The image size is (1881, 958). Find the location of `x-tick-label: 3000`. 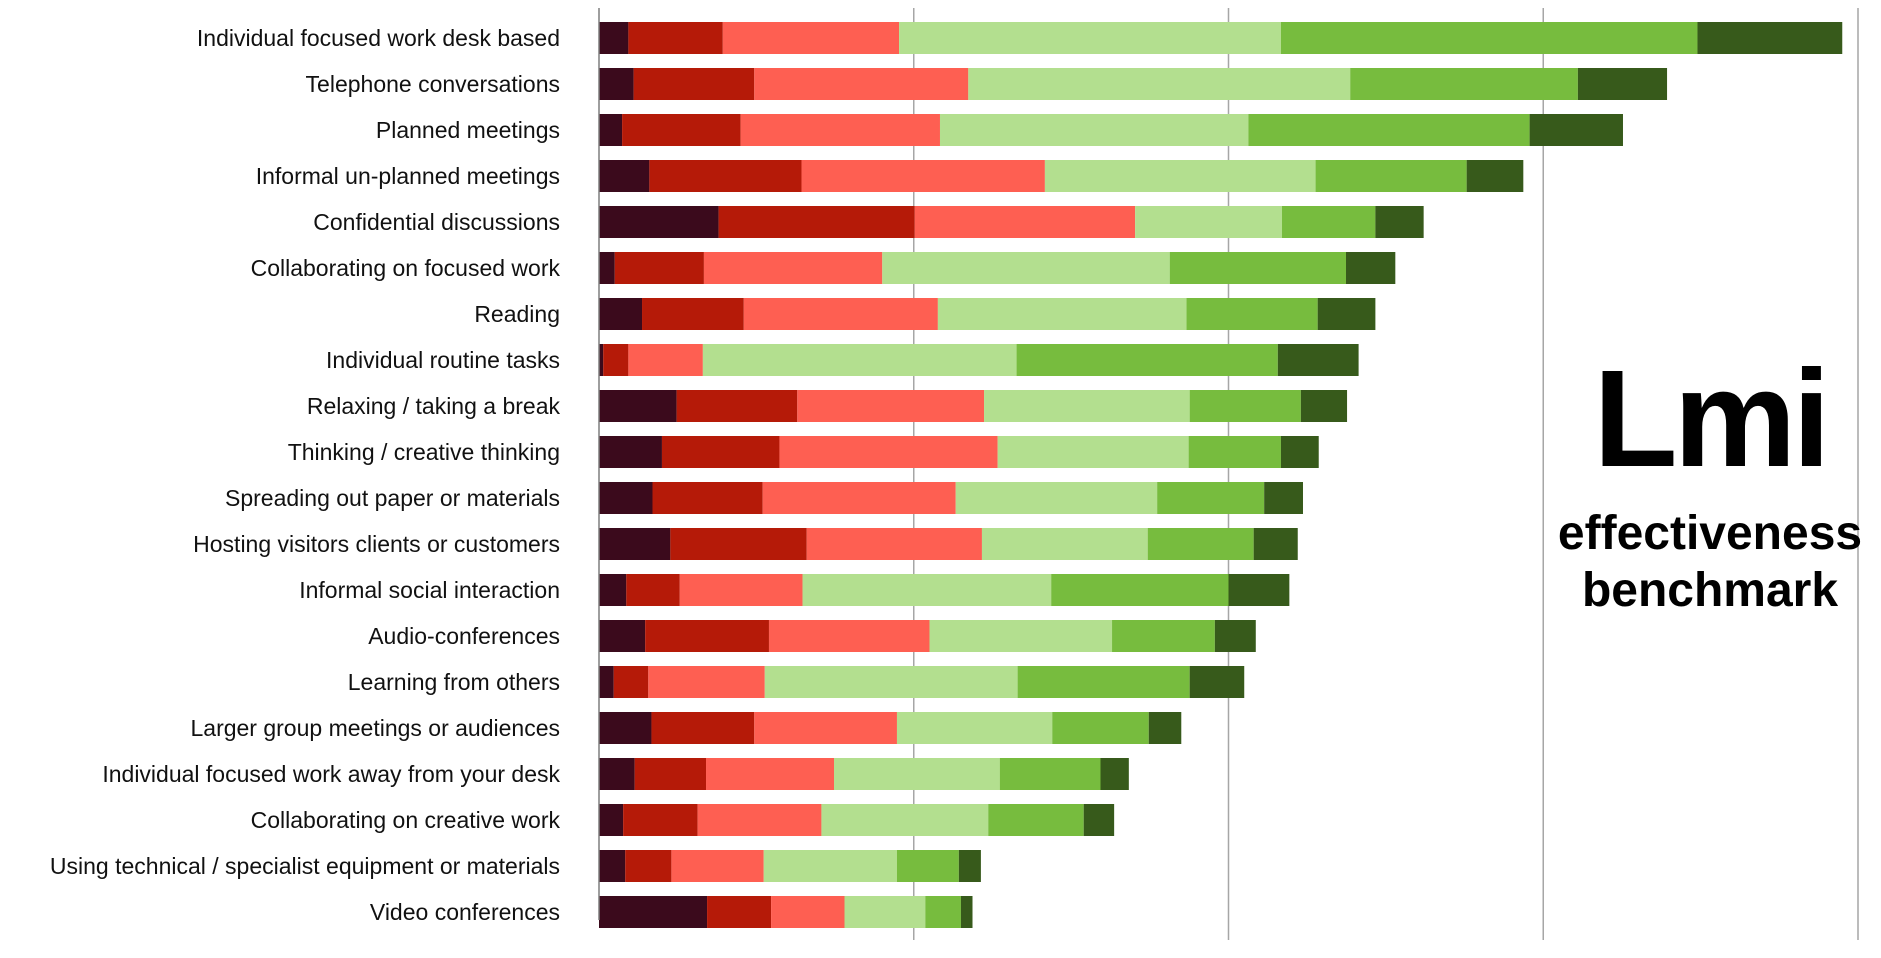

x-tick-label: 3000 is located at coordinates (1228, 957).